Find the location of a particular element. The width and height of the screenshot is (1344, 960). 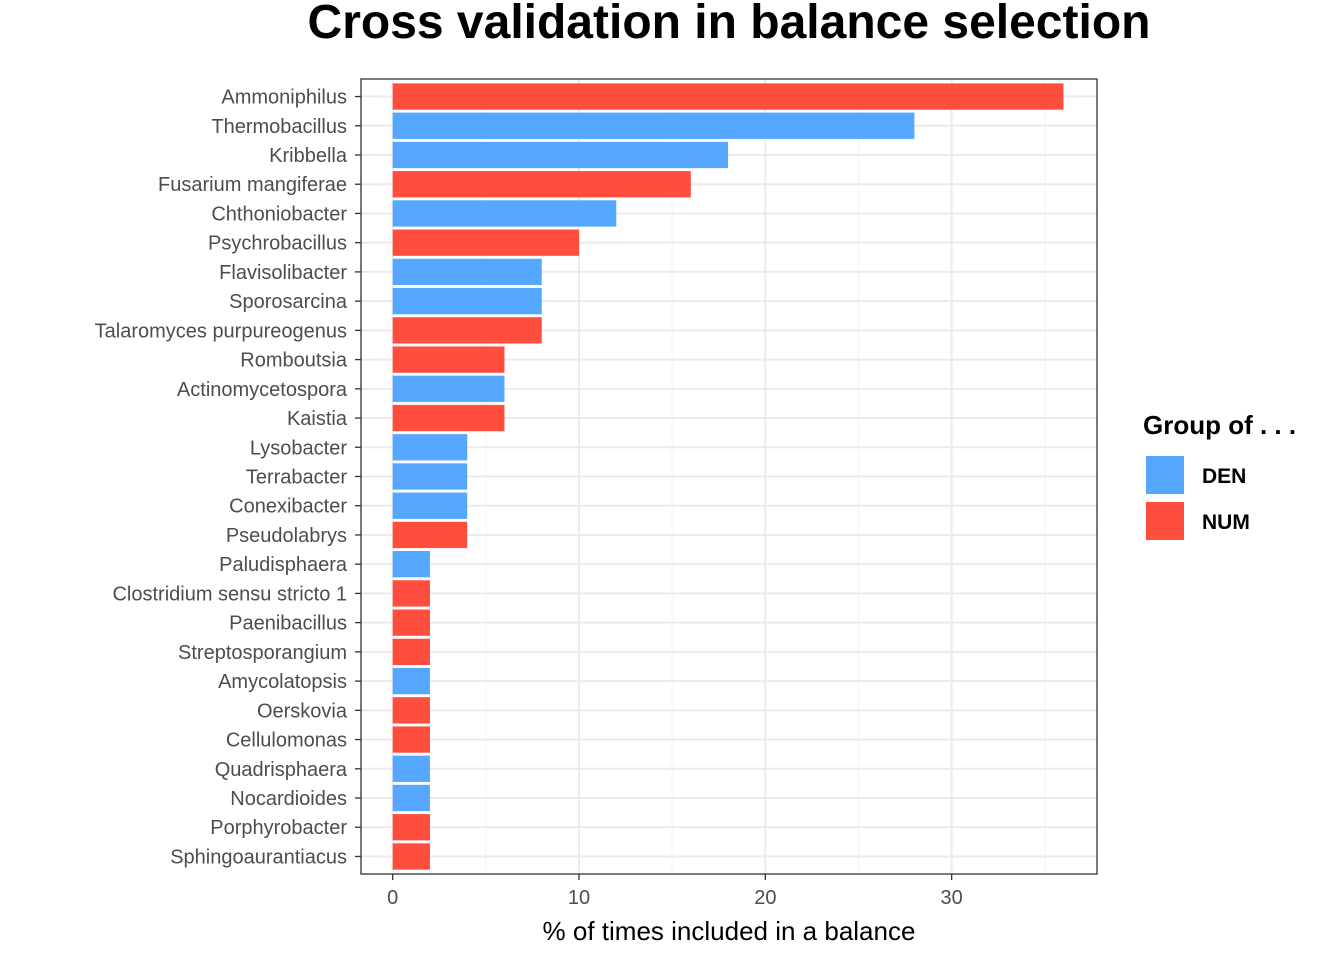

y-tick-label: Sporosarcina is located at coordinates (288, 302).